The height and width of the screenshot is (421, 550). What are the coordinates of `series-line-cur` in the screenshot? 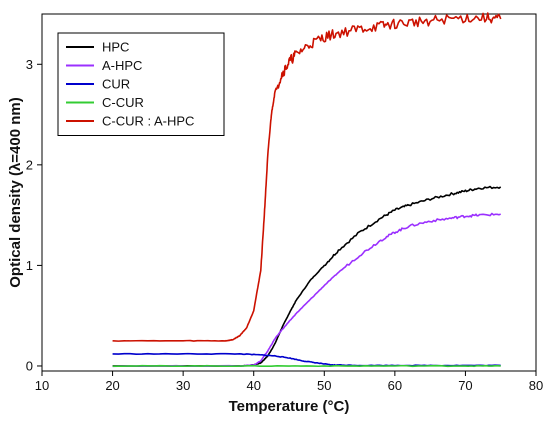 It's located at (306, 359).